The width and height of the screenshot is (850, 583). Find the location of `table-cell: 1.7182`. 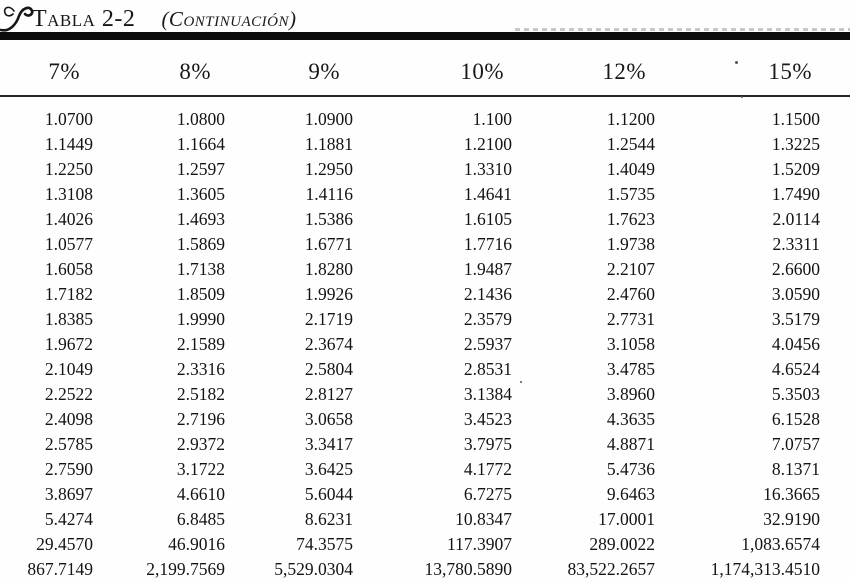

table-cell: 1.7182 is located at coordinates (68, 294).